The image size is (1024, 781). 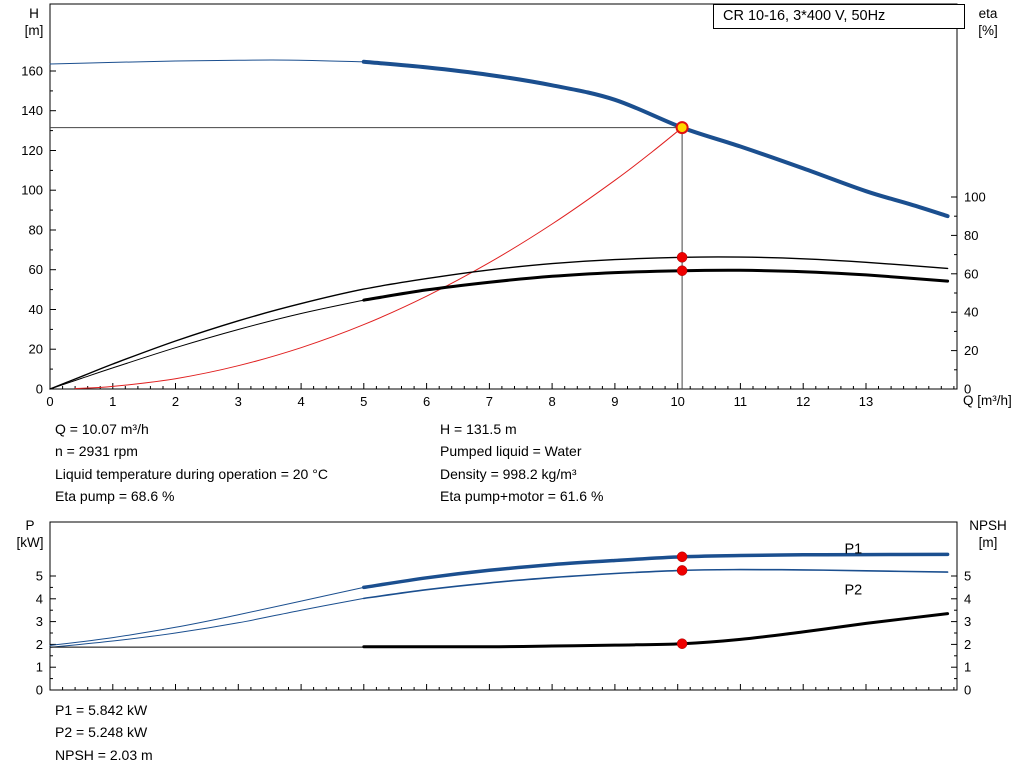 I want to click on info-line-eta-total: Eta pump+motor = 61.6 %, so click(x=522, y=495).